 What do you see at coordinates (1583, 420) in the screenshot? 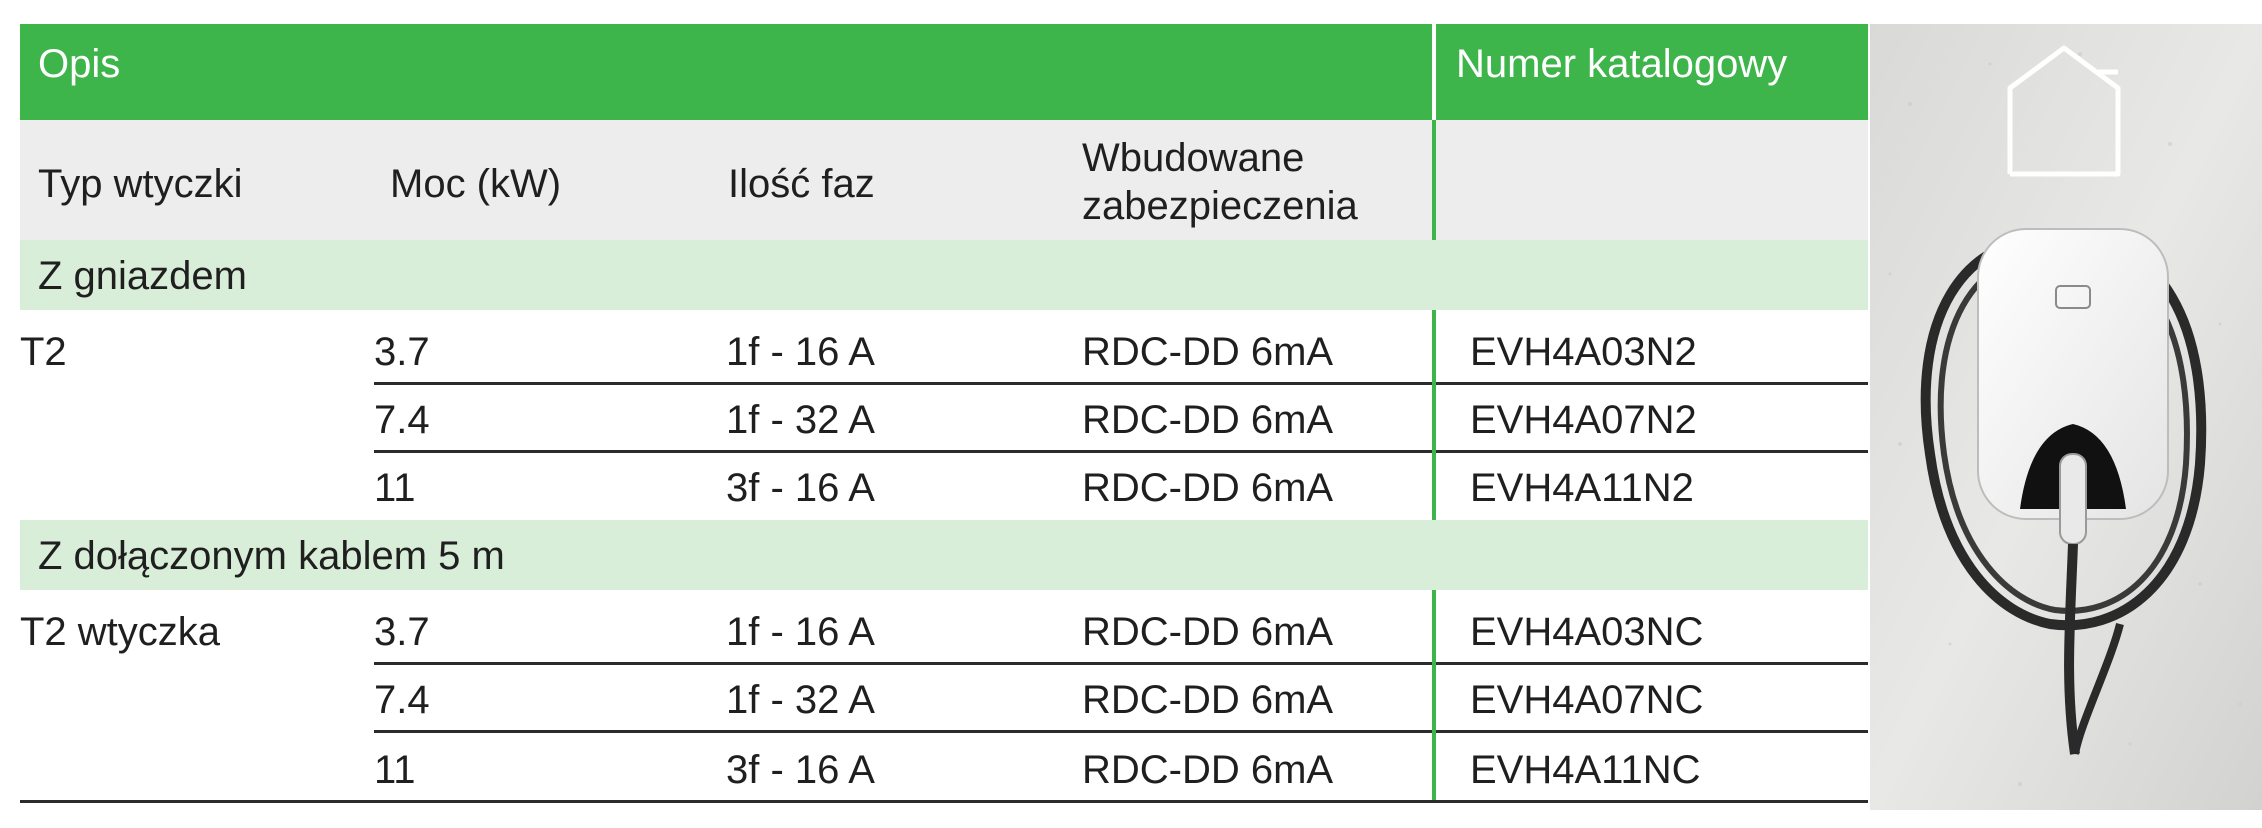
I see `catalog-number: EVH4A07N2` at bounding box center [1583, 420].